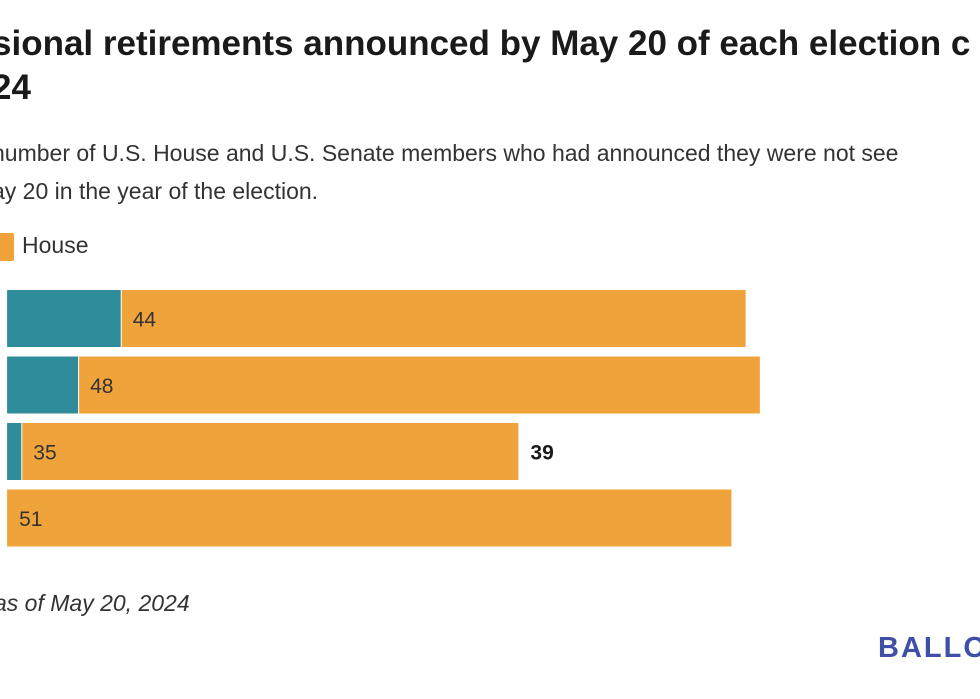 The image size is (980, 699). Describe the element at coordinates (30, 519) in the screenshot. I see `house-value-label-3: 51` at that location.